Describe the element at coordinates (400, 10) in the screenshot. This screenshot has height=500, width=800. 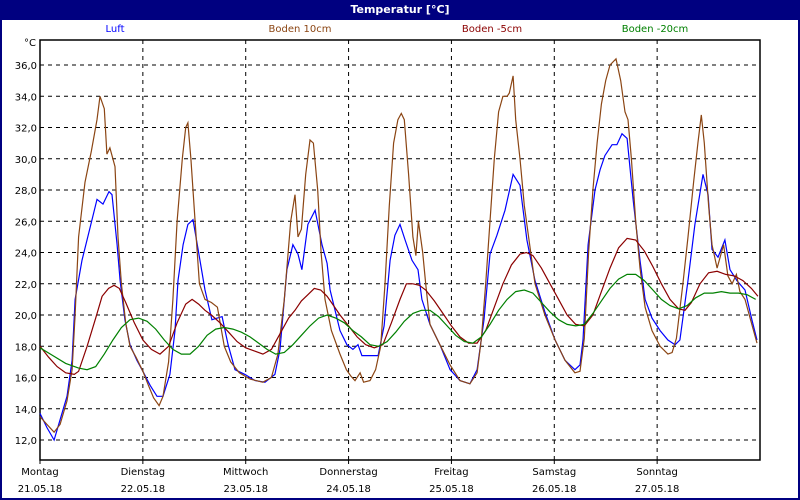
I see `window-title: Temperatur [°C]` at that location.